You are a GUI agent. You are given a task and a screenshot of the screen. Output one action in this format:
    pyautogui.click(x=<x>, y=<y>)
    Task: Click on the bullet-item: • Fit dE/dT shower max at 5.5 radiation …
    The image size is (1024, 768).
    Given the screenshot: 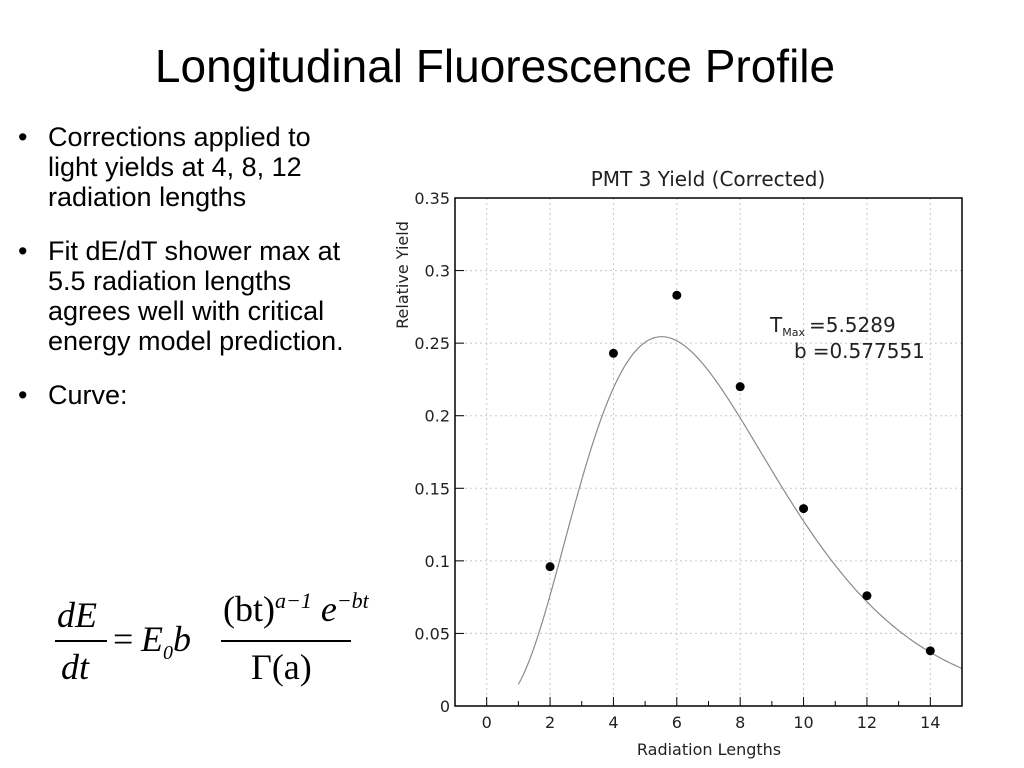 What is the action you would take?
    pyautogui.click(x=183, y=296)
    